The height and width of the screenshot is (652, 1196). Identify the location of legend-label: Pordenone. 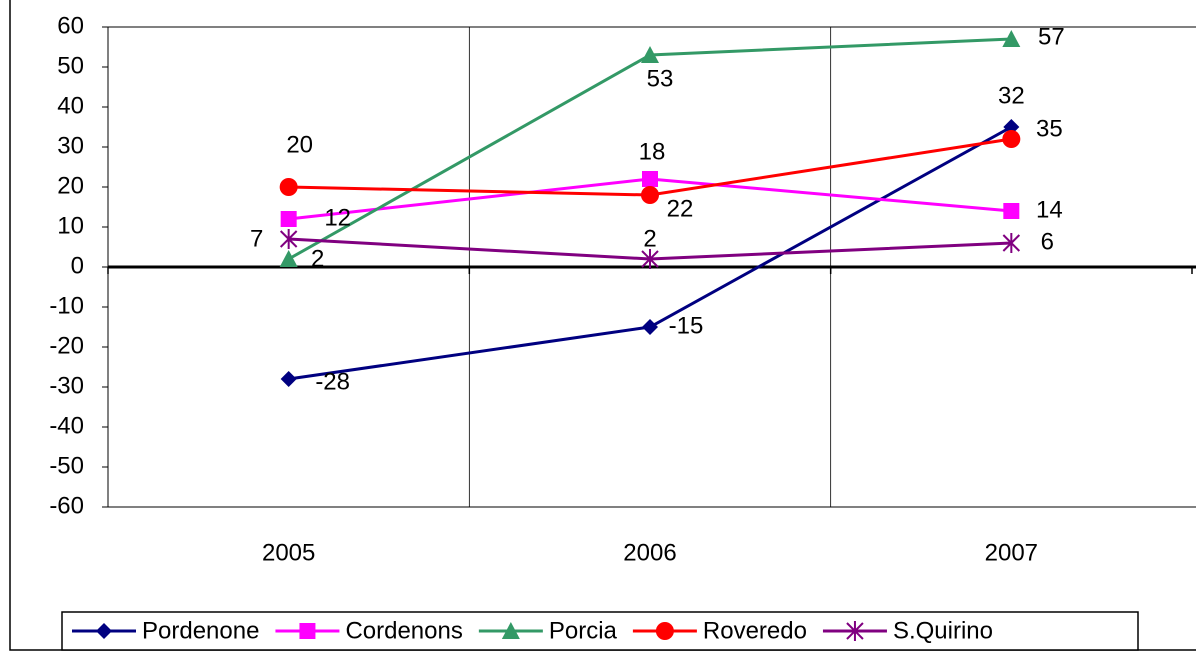
(200, 630).